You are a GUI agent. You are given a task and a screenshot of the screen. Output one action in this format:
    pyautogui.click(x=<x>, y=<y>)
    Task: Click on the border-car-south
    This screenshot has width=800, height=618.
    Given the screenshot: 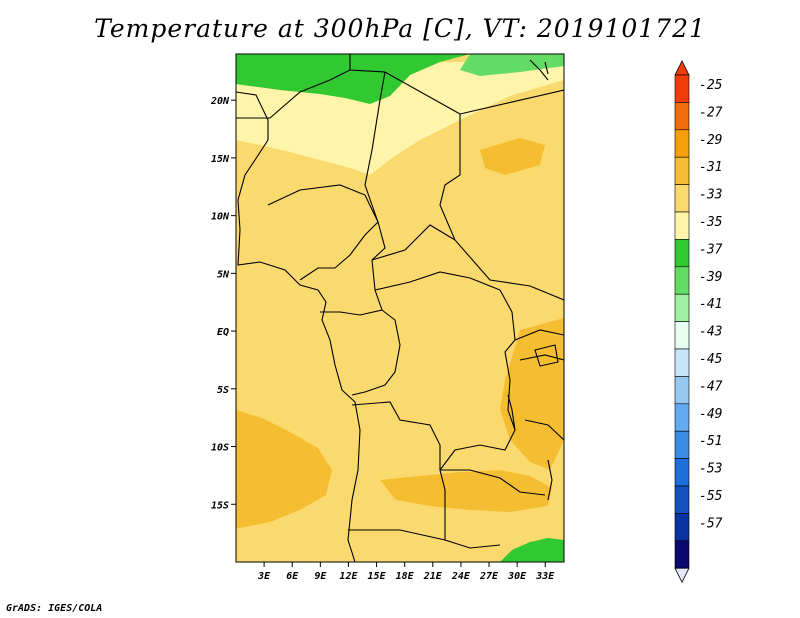 What is the action you would take?
    pyautogui.click(x=436, y=257)
    